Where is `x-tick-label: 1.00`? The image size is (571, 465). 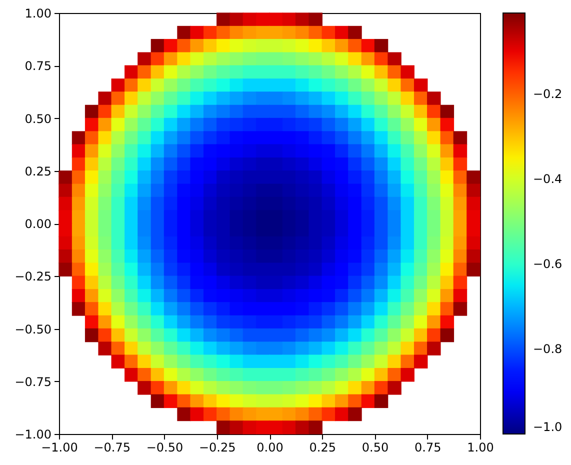 x-tick-label: 1.00 is located at coordinates (480, 447).